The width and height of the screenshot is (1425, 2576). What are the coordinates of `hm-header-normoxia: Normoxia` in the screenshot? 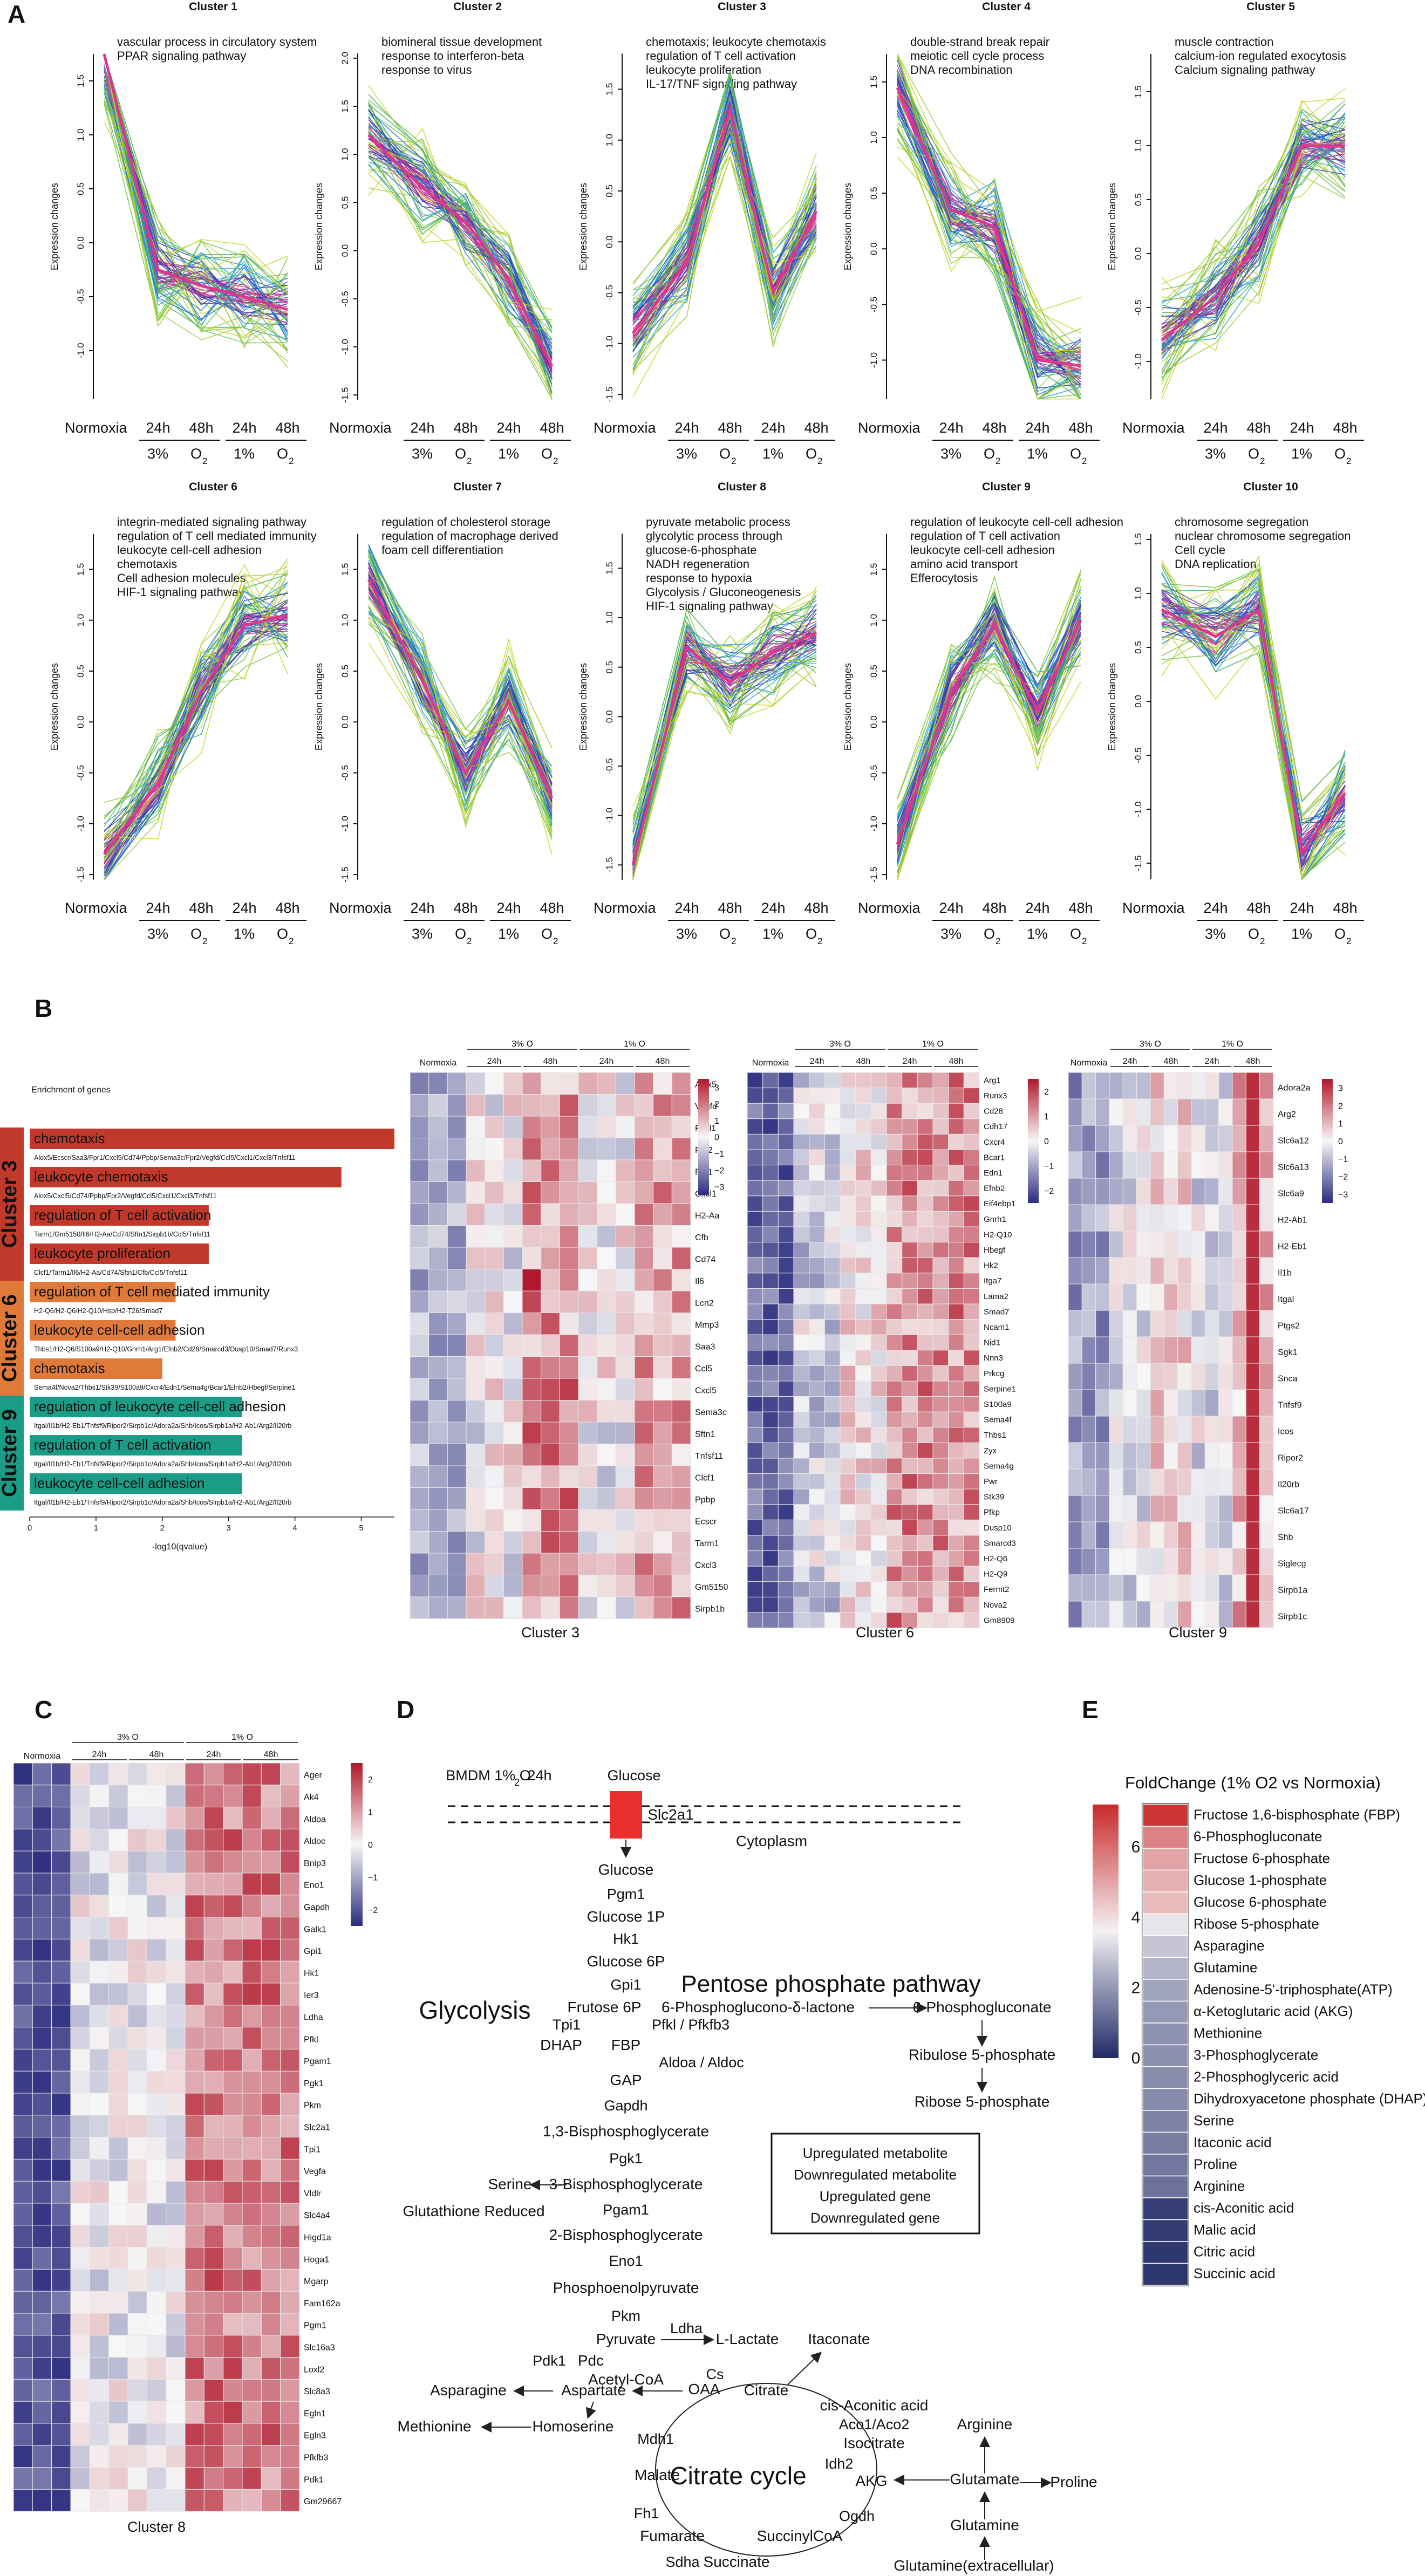 It's located at (770, 1063).